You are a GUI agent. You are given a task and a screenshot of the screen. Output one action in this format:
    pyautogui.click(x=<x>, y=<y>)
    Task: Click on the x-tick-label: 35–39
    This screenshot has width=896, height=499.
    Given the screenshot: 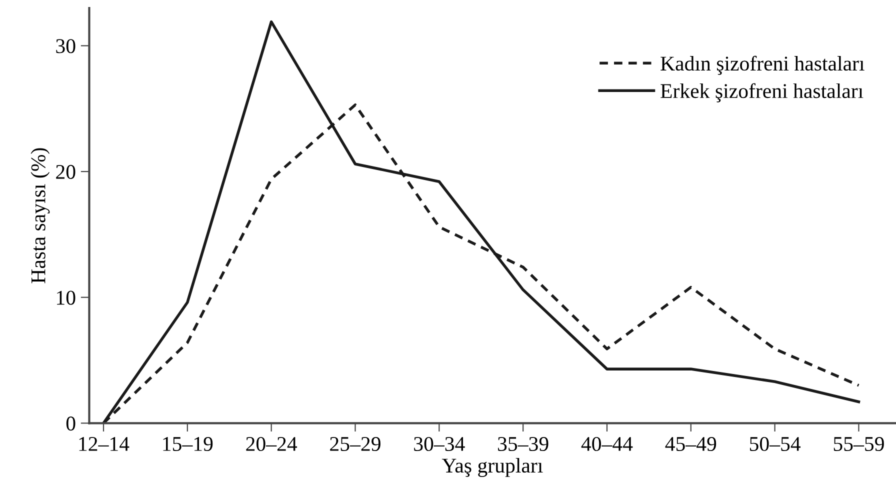 What is the action you would take?
    pyautogui.click(x=523, y=444)
    